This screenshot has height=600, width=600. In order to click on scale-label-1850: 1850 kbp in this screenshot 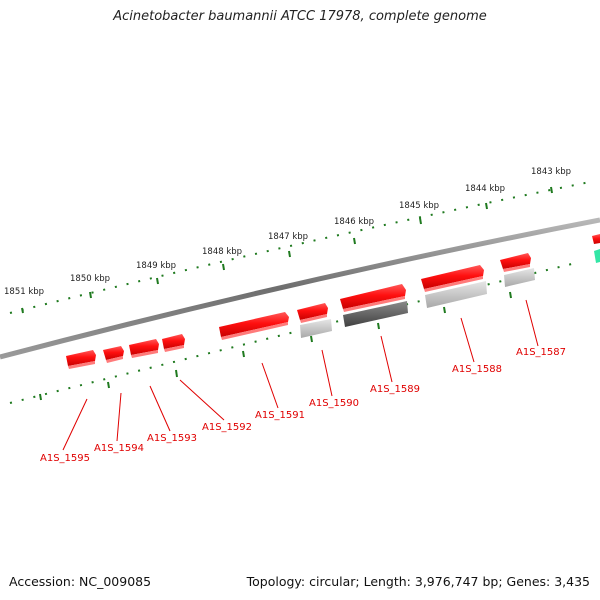, I will do `click(90, 279)`.